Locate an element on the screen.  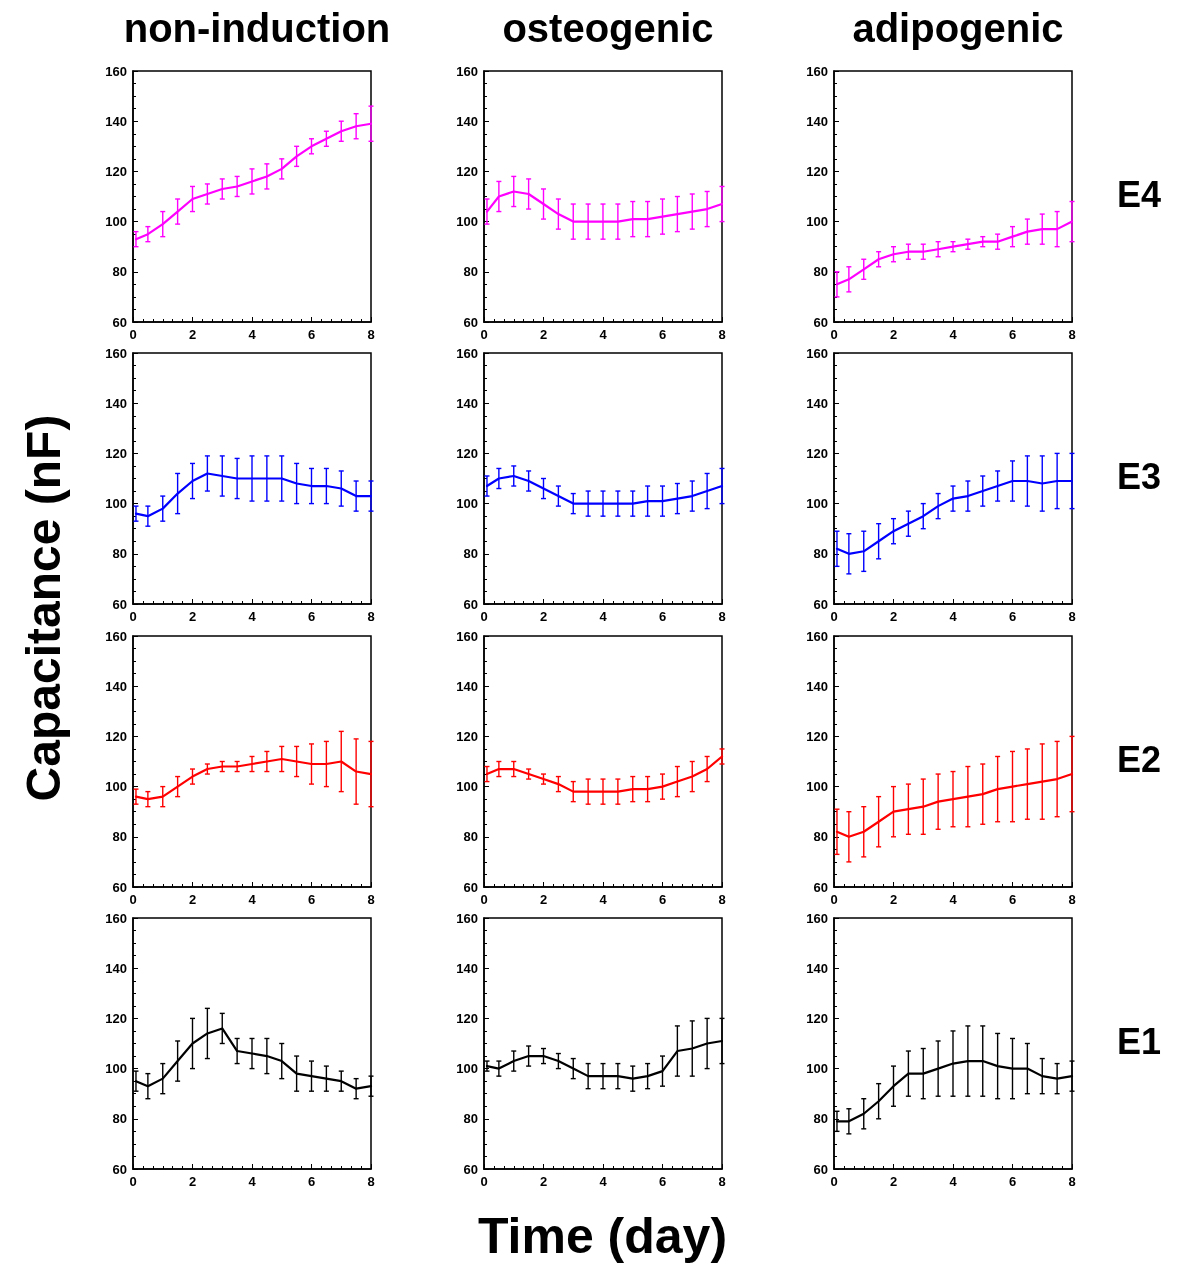
text: E1 is located at coordinates (1139, 1041).